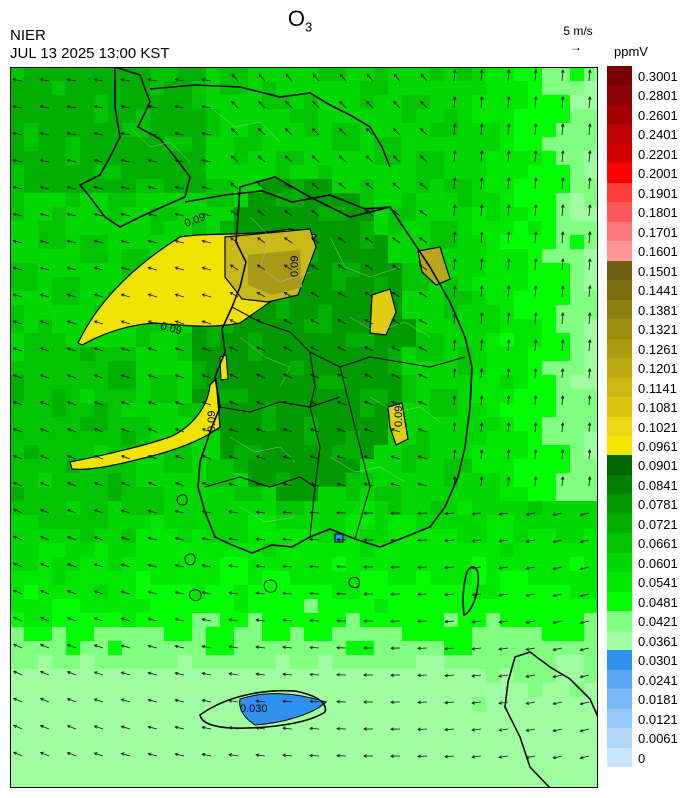 This screenshot has height=798, width=692. What do you see at coordinates (658, 193) in the screenshot?
I see `legend-label: 0.1901` at bounding box center [658, 193].